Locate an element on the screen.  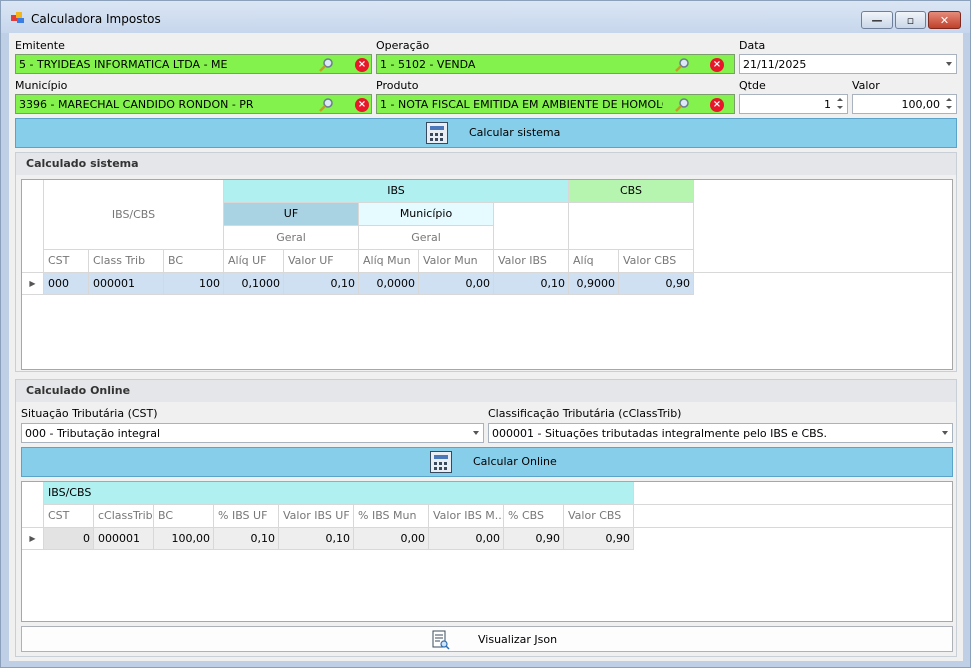
col-valor-uf: Valor UF is located at coordinates (321, 261).